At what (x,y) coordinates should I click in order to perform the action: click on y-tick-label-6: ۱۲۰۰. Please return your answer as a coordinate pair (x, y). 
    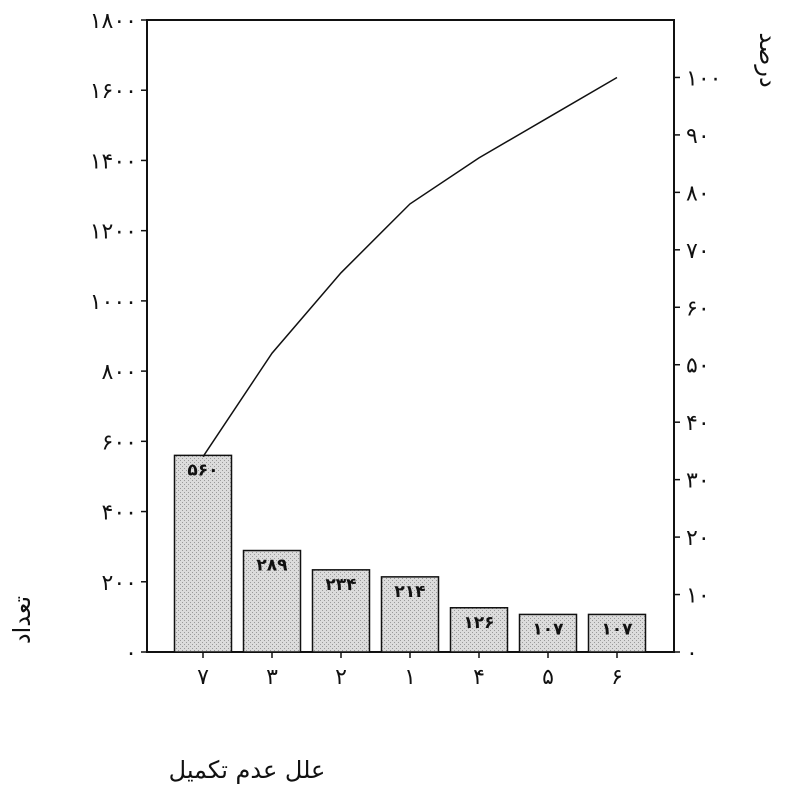
    Looking at the image, I should click on (113, 232).